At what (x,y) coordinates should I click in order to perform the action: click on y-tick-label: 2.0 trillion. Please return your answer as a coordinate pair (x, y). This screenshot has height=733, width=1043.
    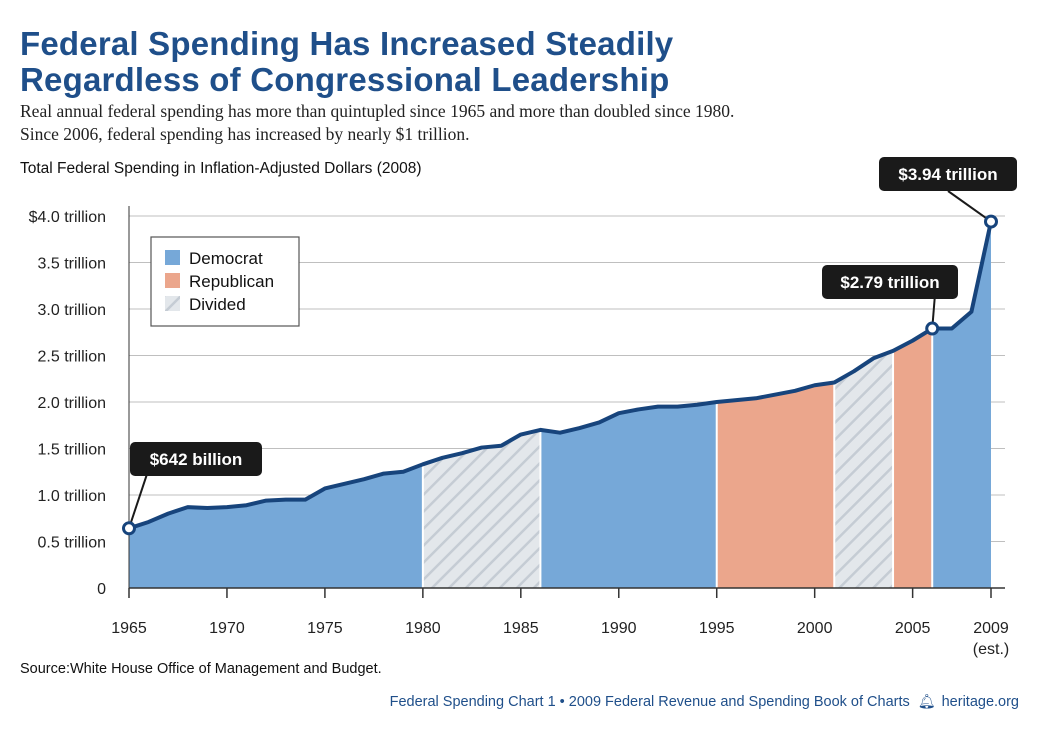
    Looking at the image, I should click on (72, 403).